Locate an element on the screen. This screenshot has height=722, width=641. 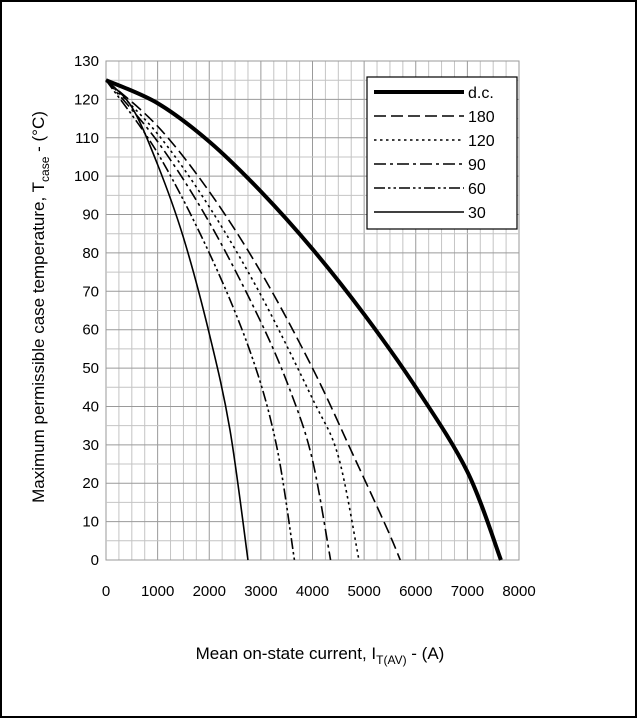
x-tick-label: 7000 is located at coordinates (467, 591).